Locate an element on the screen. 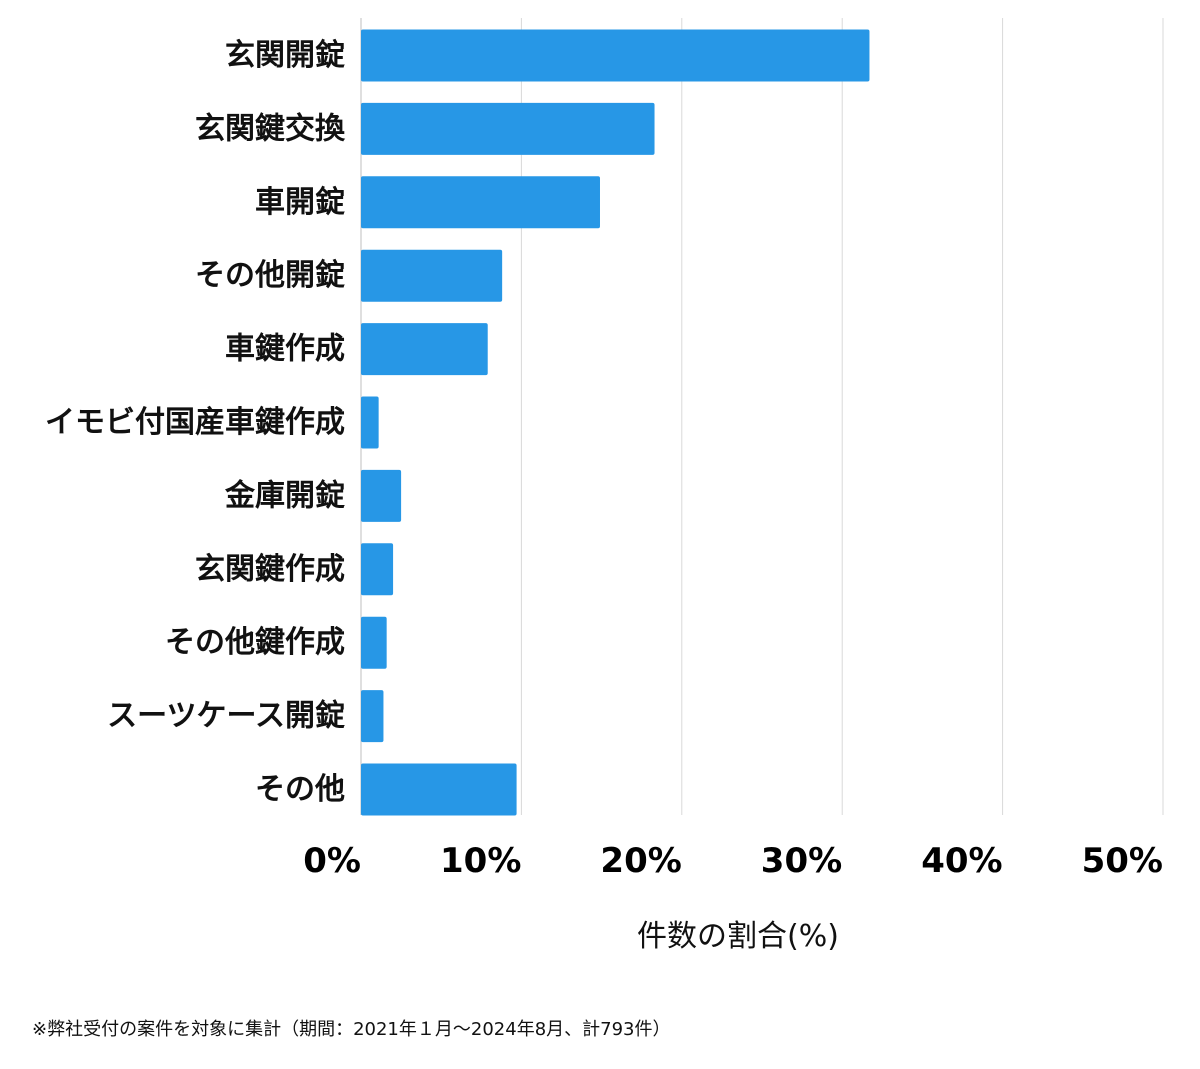 The width and height of the screenshot is (1200, 1069). category-label: 金庫開錠 is located at coordinates (284, 495).